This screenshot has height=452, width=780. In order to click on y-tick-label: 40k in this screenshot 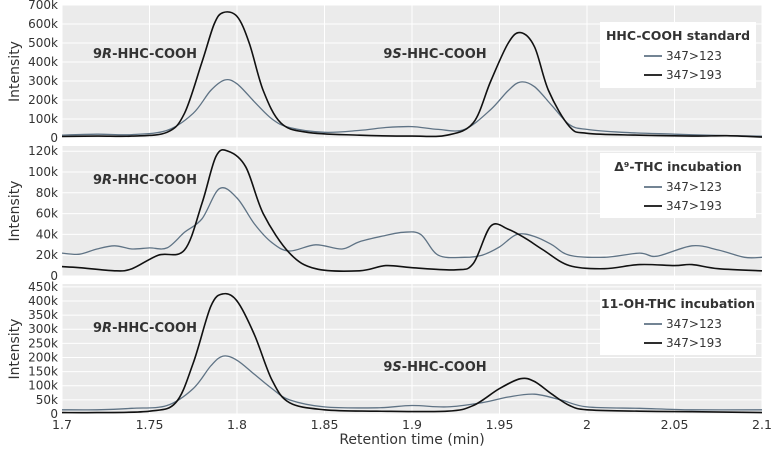, I will do `click(47, 234)`.